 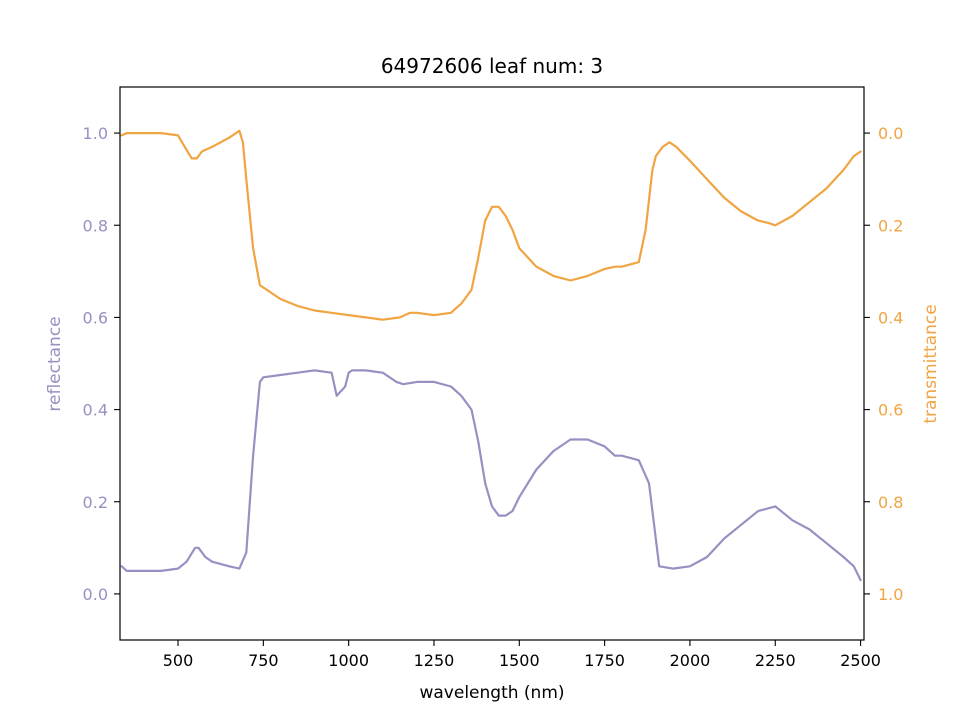 What do you see at coordinates (519, 660) in the screenshot?
I see `x-tick-label: 1500` at bounding box center [519, 660].